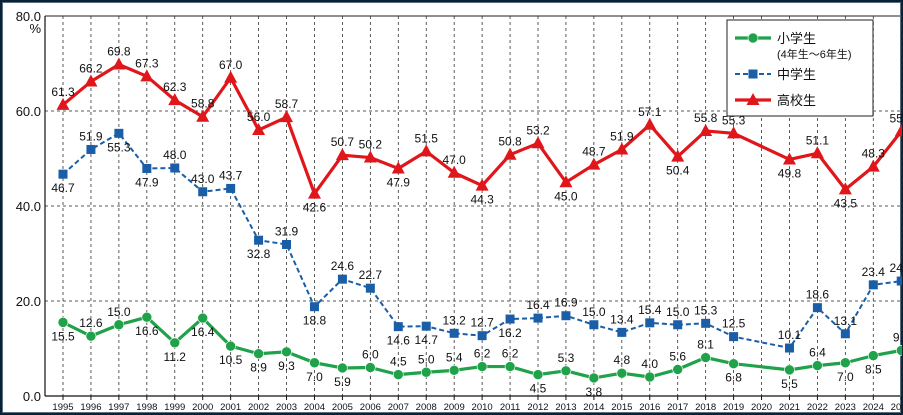  What do you see at coordinates (705, 345) in the screenshot?
I see `data-label: 8.1` at bounding box center [705, 345].